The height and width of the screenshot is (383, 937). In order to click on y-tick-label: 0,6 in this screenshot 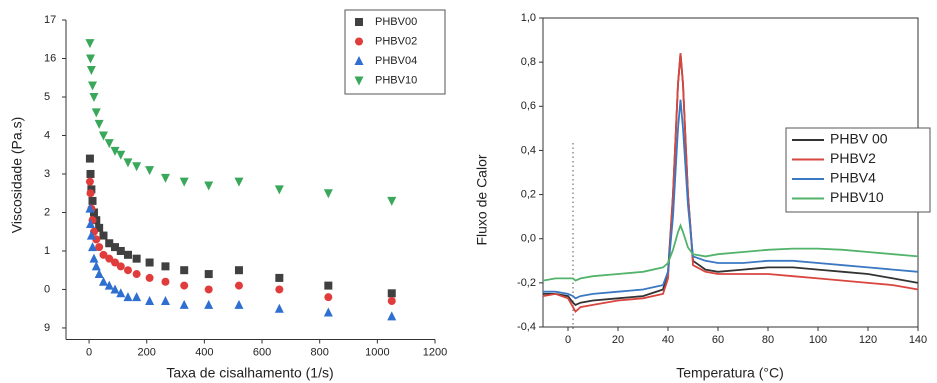, I will do `click(528, 106)`.